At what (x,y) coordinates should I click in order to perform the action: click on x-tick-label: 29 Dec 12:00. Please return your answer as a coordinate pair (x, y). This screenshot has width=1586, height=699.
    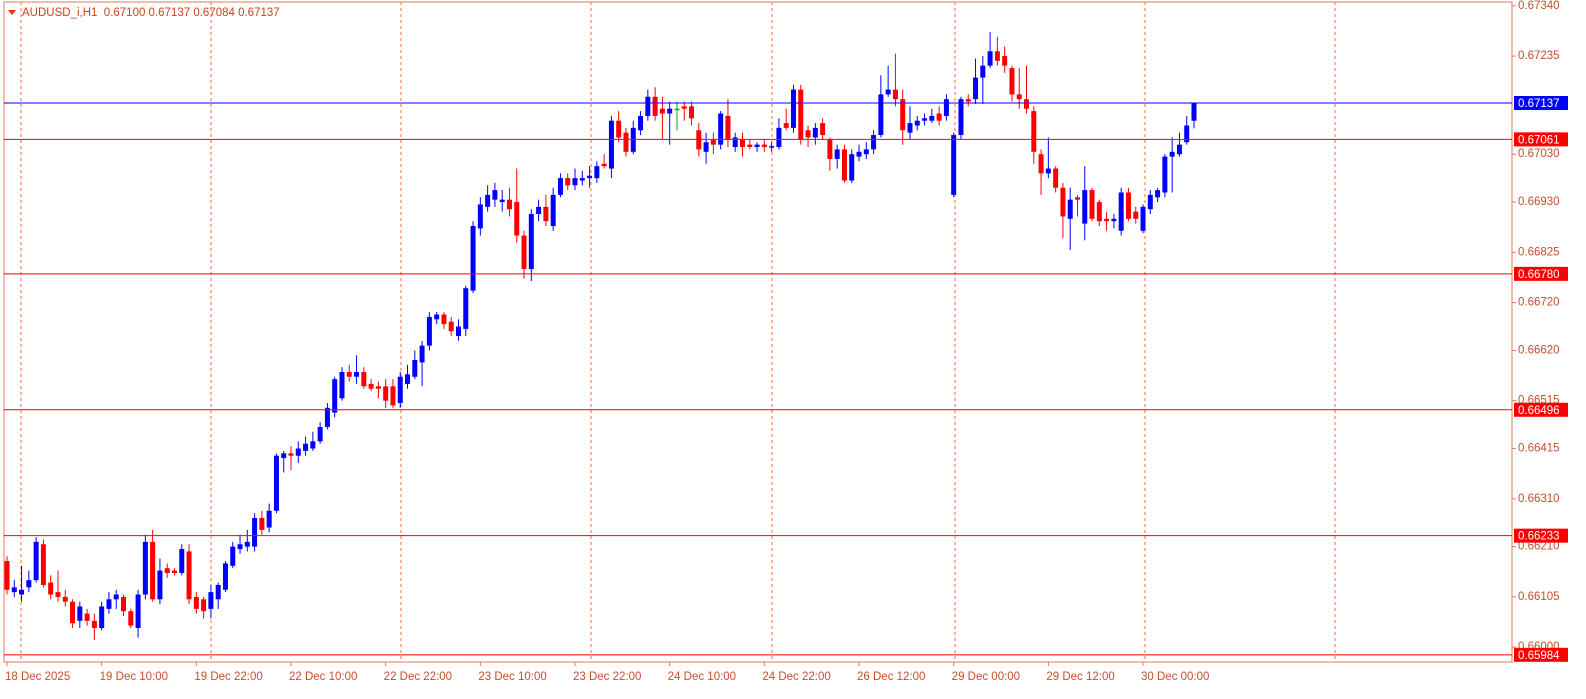
    Looking at the image, I should click on (1080, 677).